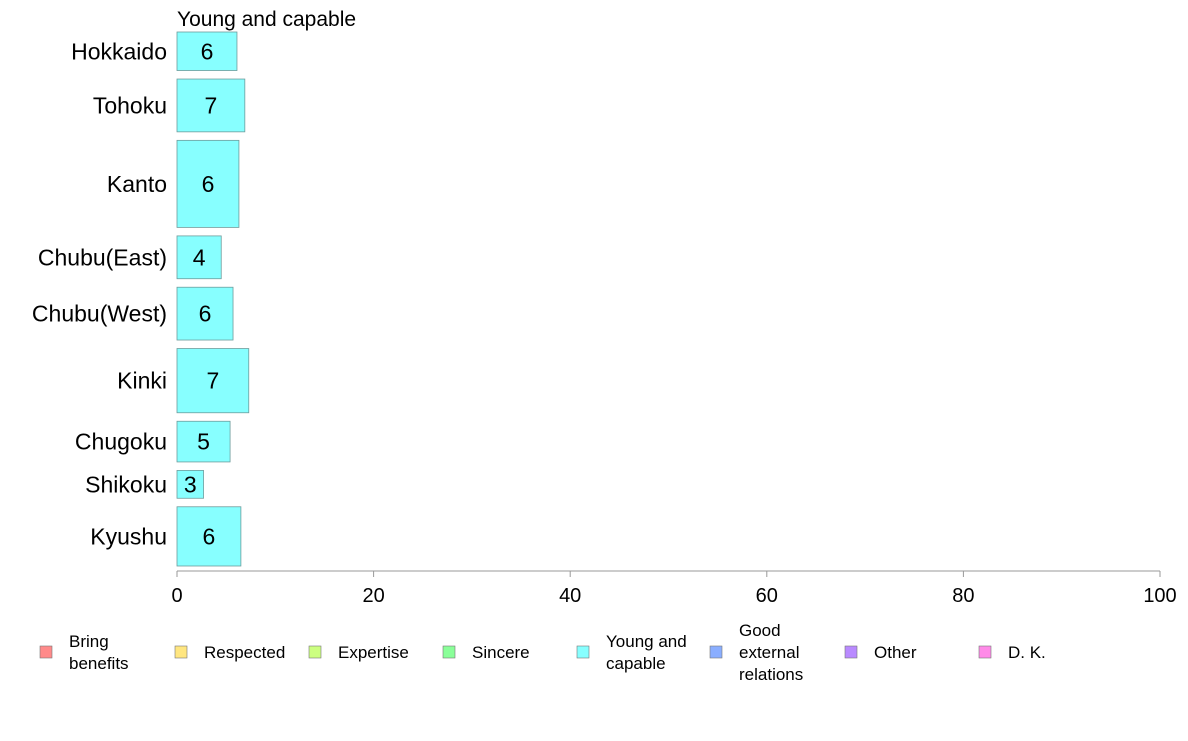  Describe the element at coordinates (646, 641) in the screenshot. I see `legend-label: Young and` at that location.